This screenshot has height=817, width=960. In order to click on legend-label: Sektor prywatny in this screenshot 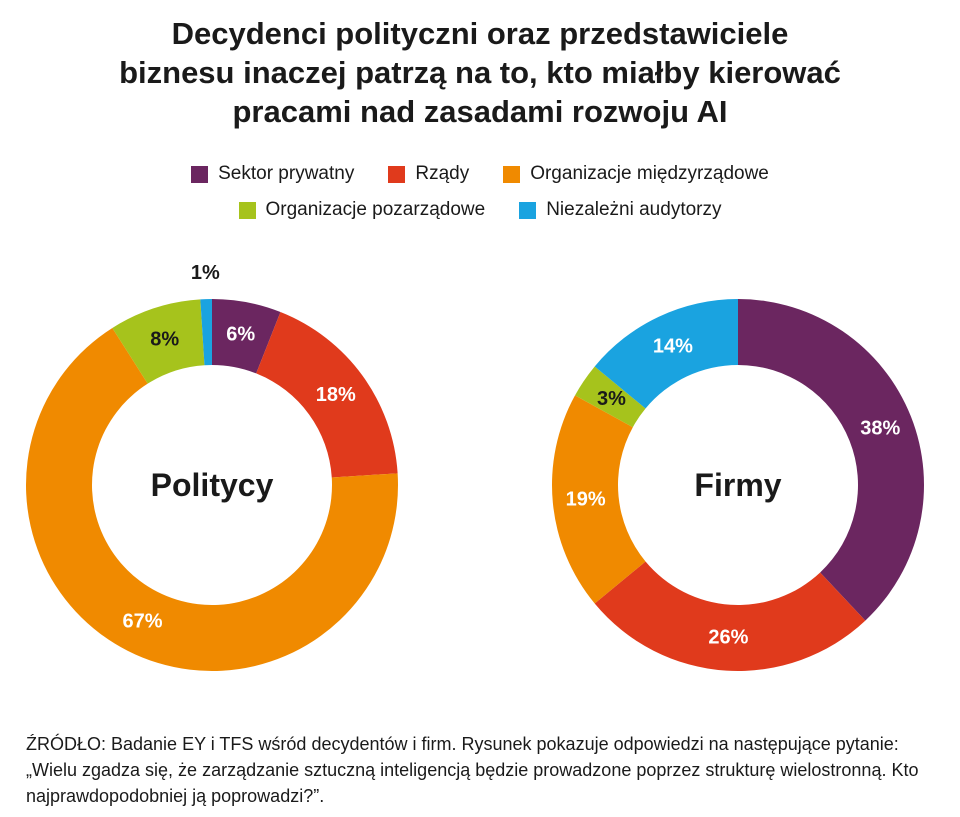, I will do `click(286, 173)`.